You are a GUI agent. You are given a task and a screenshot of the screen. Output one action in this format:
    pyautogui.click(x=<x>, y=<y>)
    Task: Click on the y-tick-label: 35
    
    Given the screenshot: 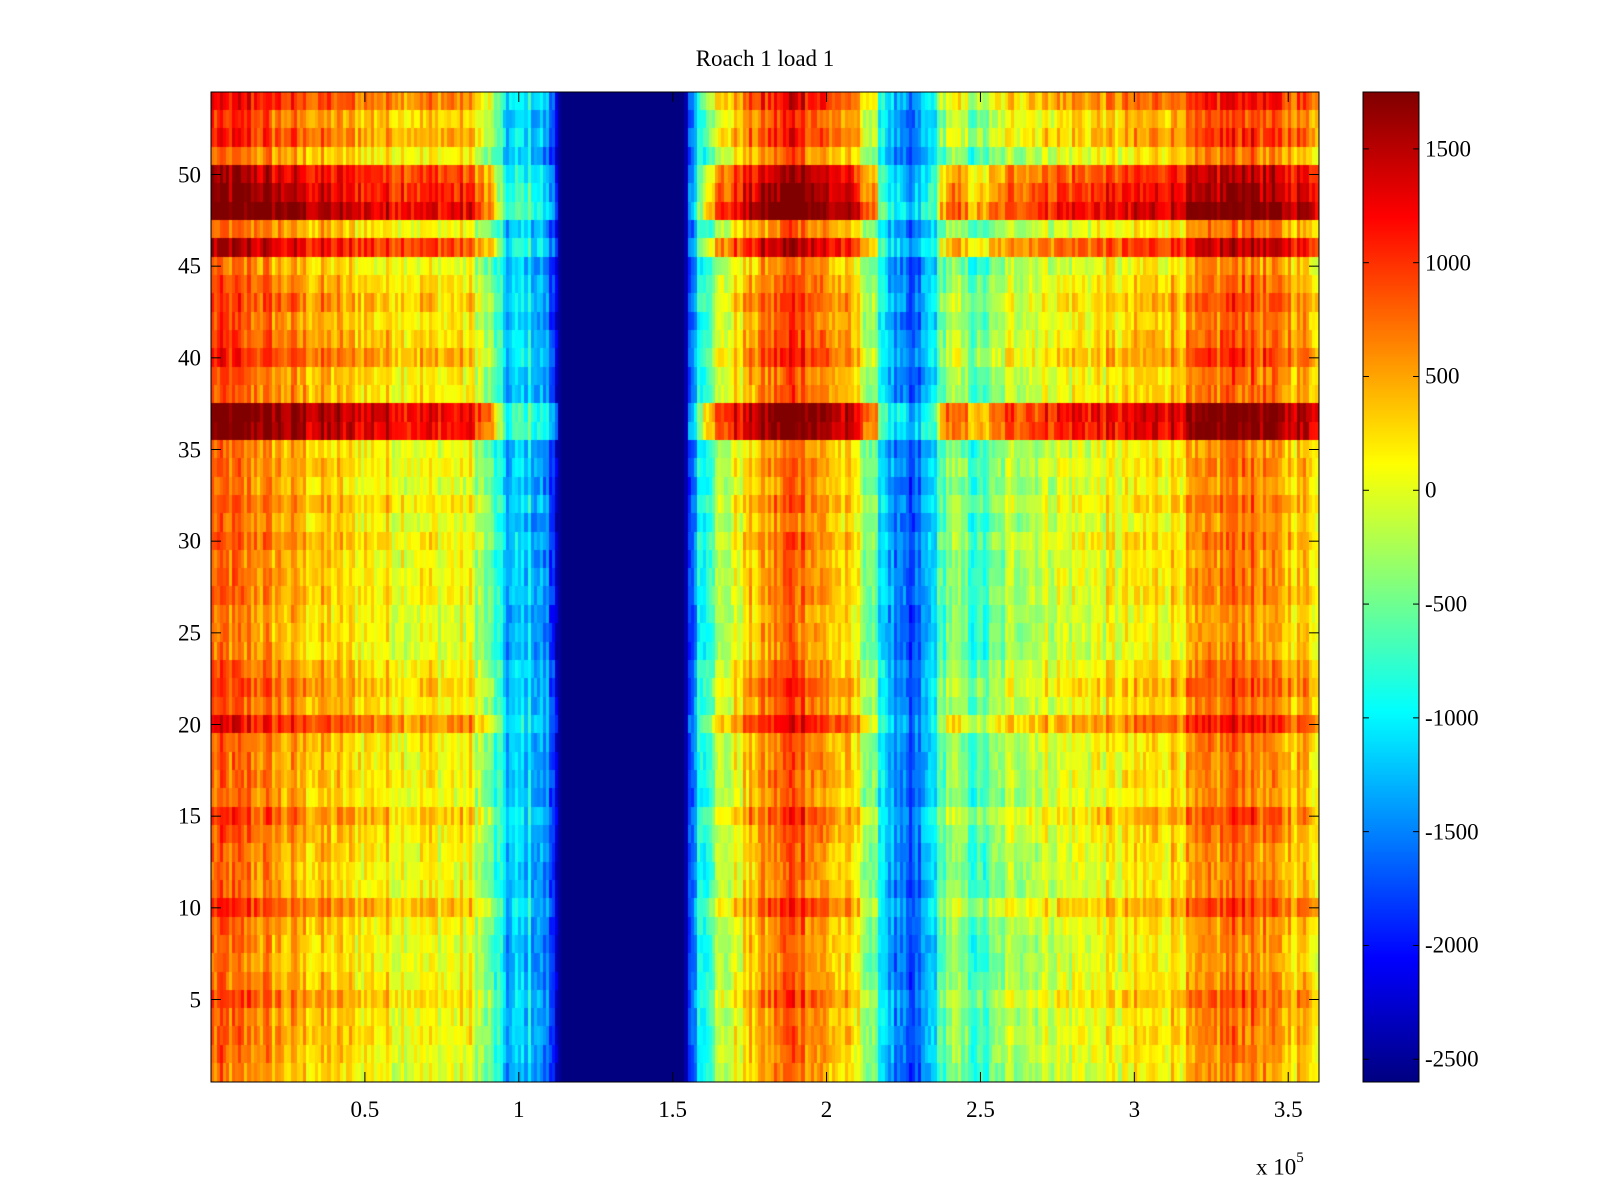 What is the action you would take?
    pyautogui.click(x=189, y=449)
    